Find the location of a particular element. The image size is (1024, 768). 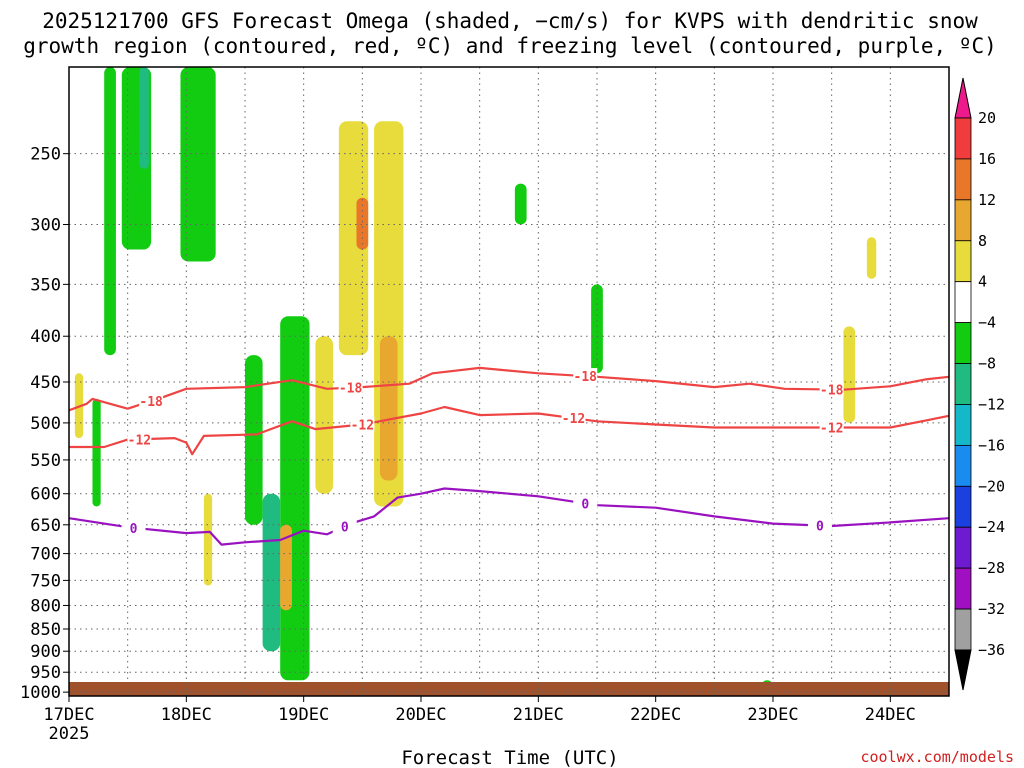

colorbar-label: 8 is located at coordinates (982, 241).